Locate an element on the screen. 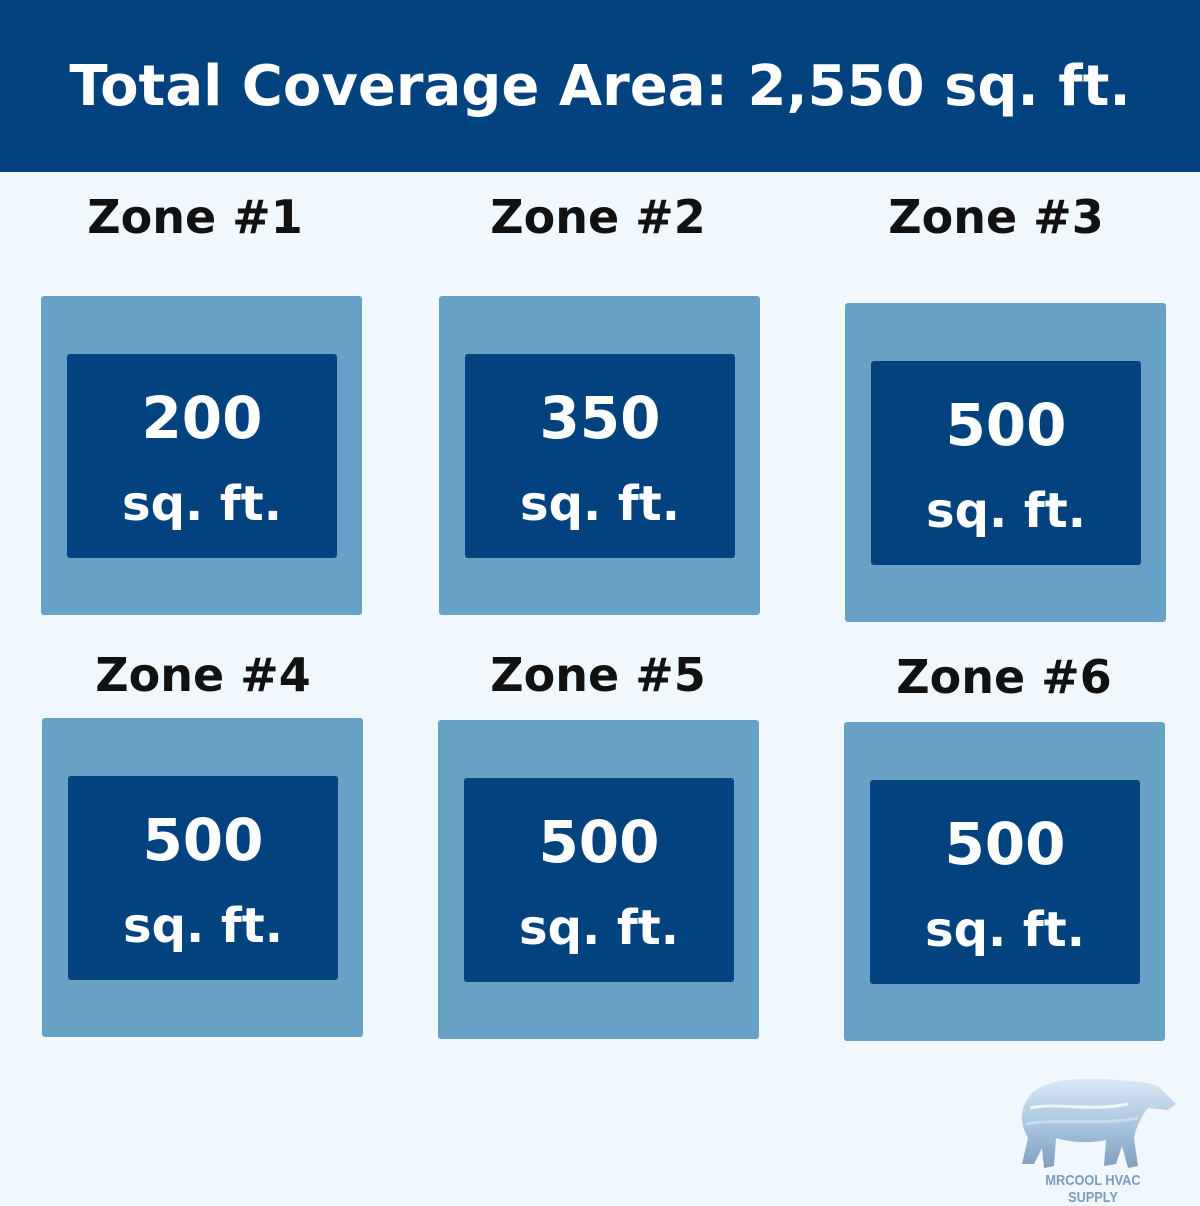 The width and height of the screenshot is (1200, 1206). logo-text: MRCOOL HVAC SUPPLY is located at coordinates (1093, 1189).